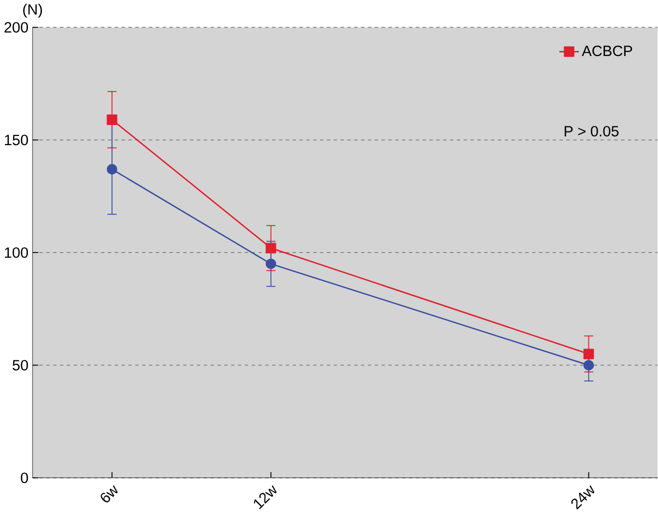 The width and height of the screenshot is (658, 515). What do you see at coordinates (591, 131) in the screenshot?
I see `annotation: P > 0.05` at bounding box center [591, 131].